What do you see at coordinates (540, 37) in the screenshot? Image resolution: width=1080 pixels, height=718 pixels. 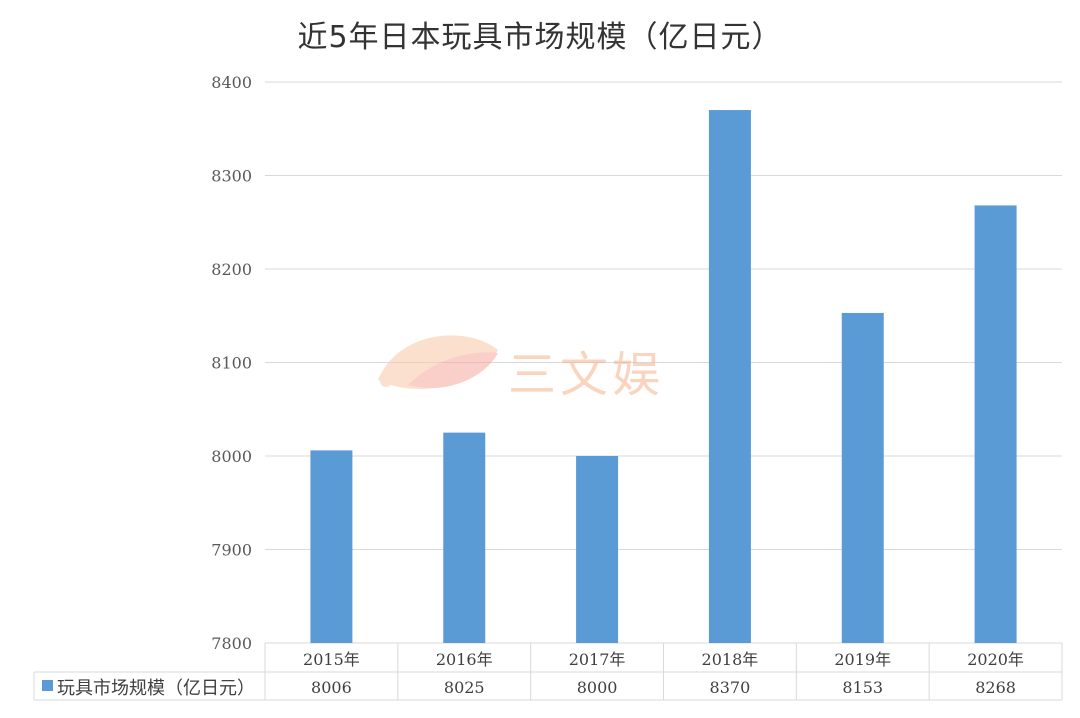 I see `chart-title: 近5年日本玩具市场规模（亿日元）` at bounding box center [540, 37].